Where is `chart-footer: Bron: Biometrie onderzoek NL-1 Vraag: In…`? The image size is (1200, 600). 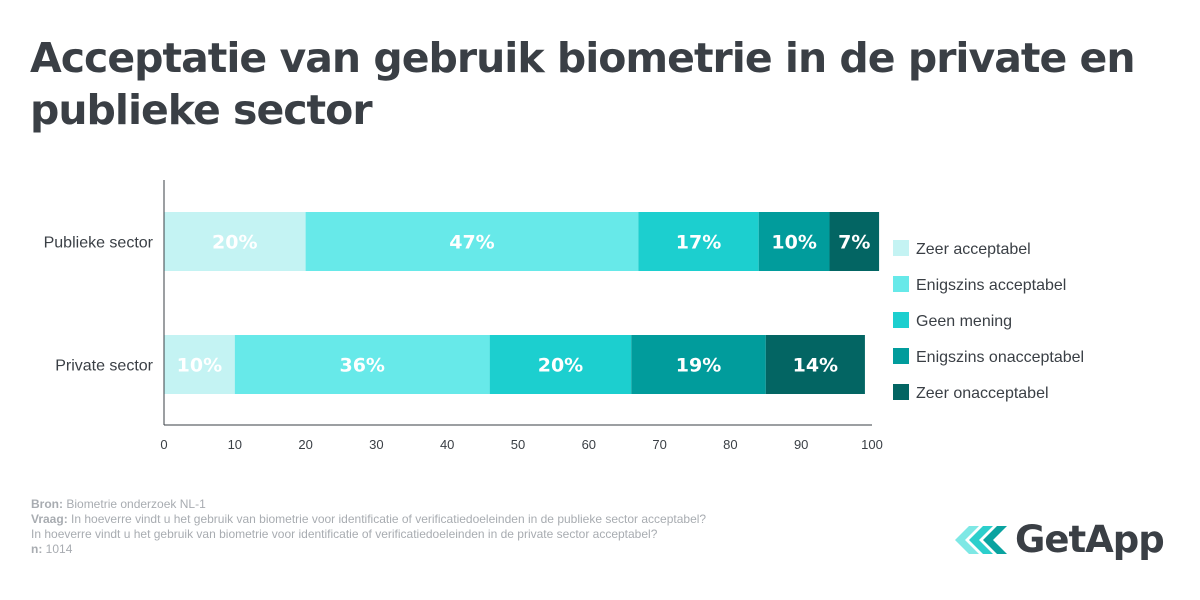 chart-footer: Bron: Biometrie onderzoek NL-1 Vraag: In… is located at coordinates (368, 527).